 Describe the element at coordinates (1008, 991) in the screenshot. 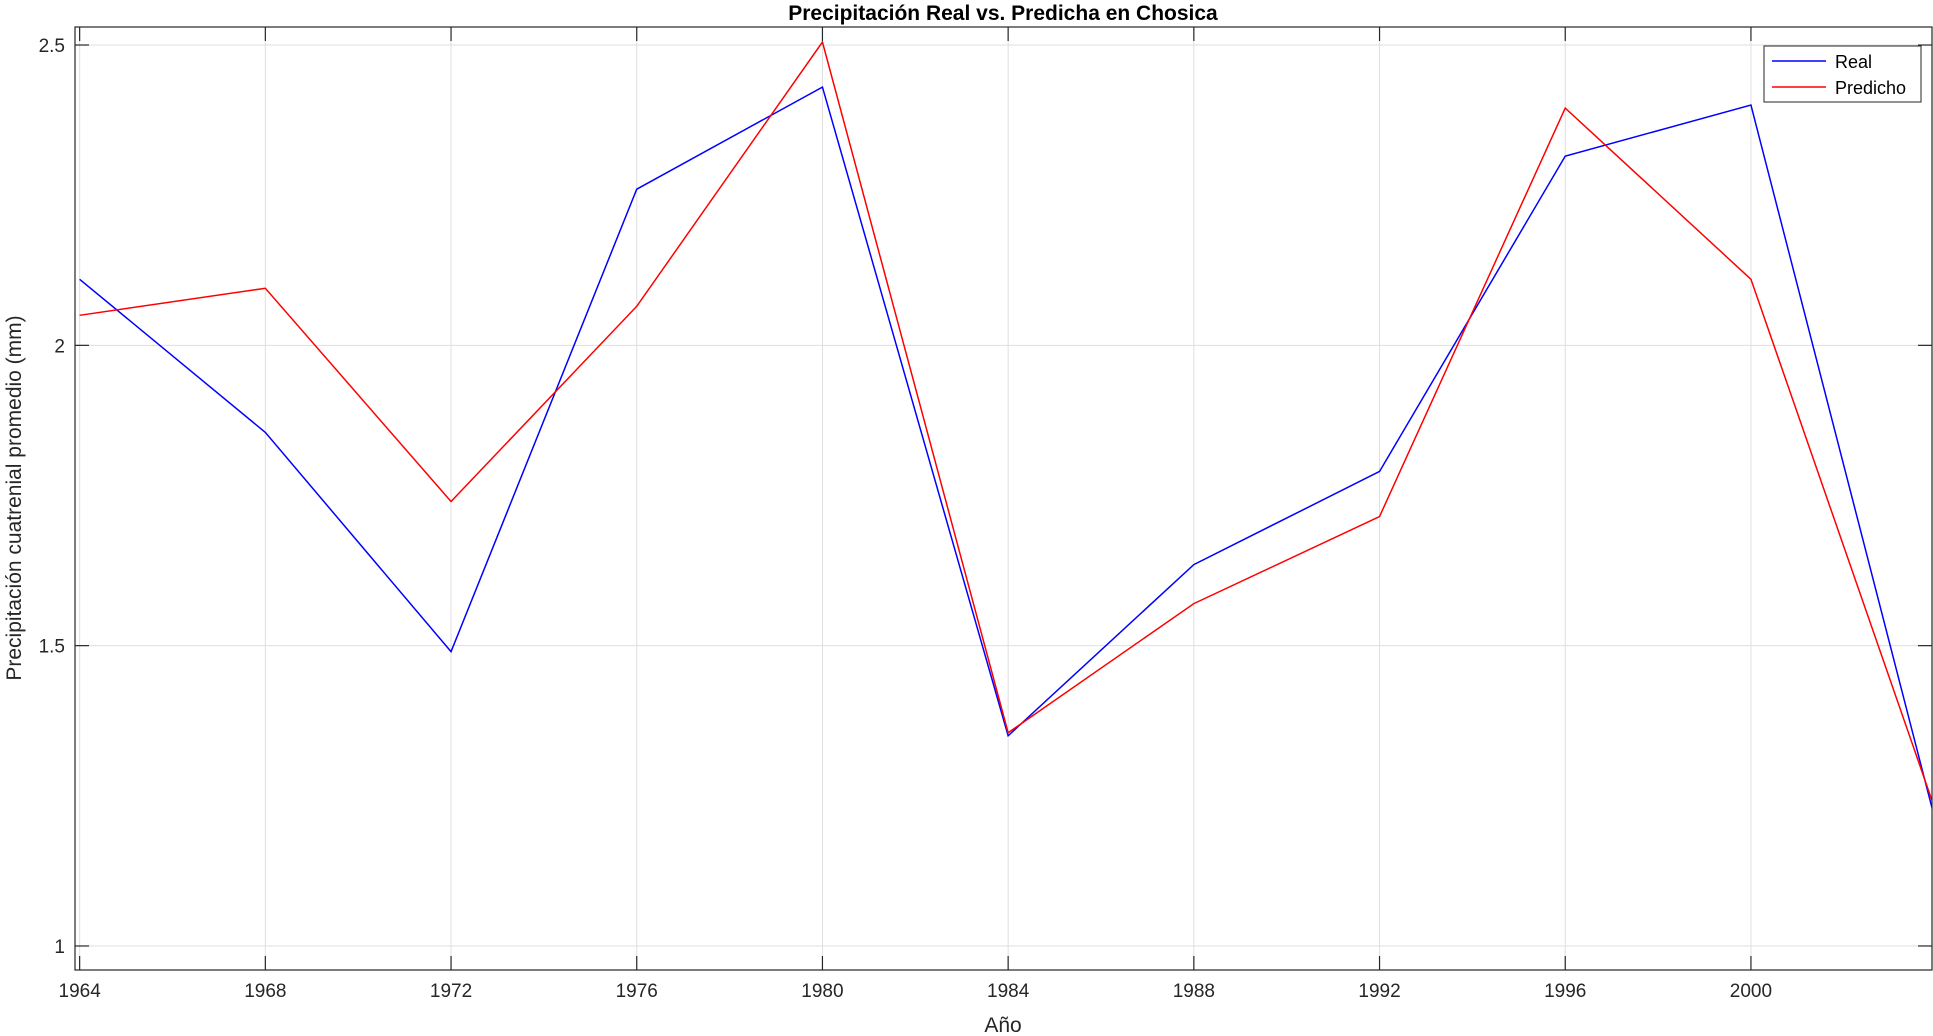

I see `x-tick-label: 1984` at that location.